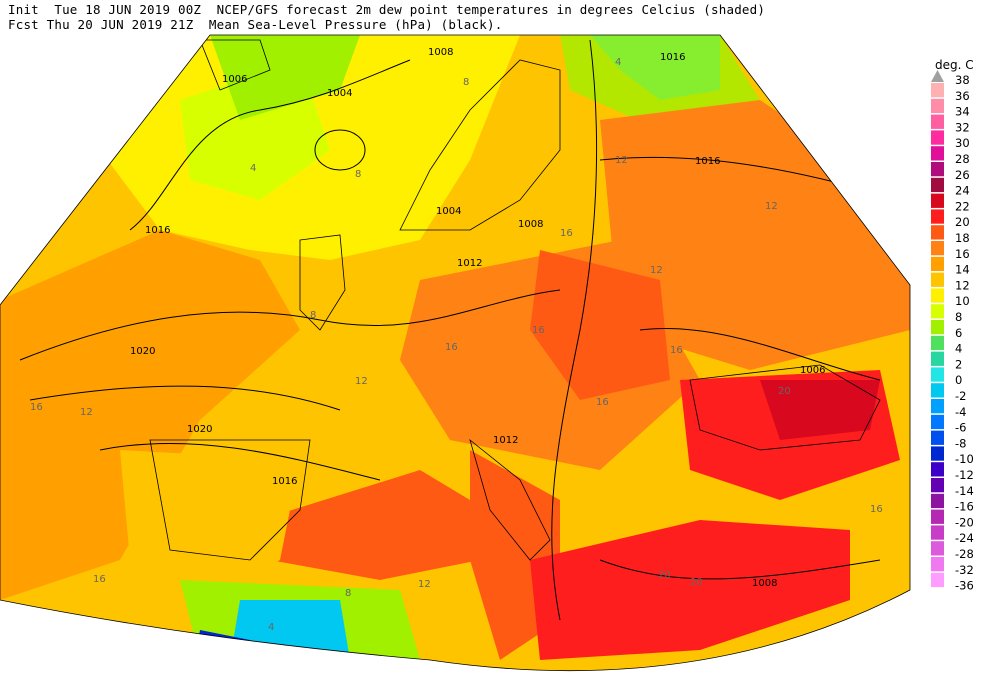  Describe the element at coordinates (290, 325) in the screenshot. I see `isobar-1016-west` at that location.